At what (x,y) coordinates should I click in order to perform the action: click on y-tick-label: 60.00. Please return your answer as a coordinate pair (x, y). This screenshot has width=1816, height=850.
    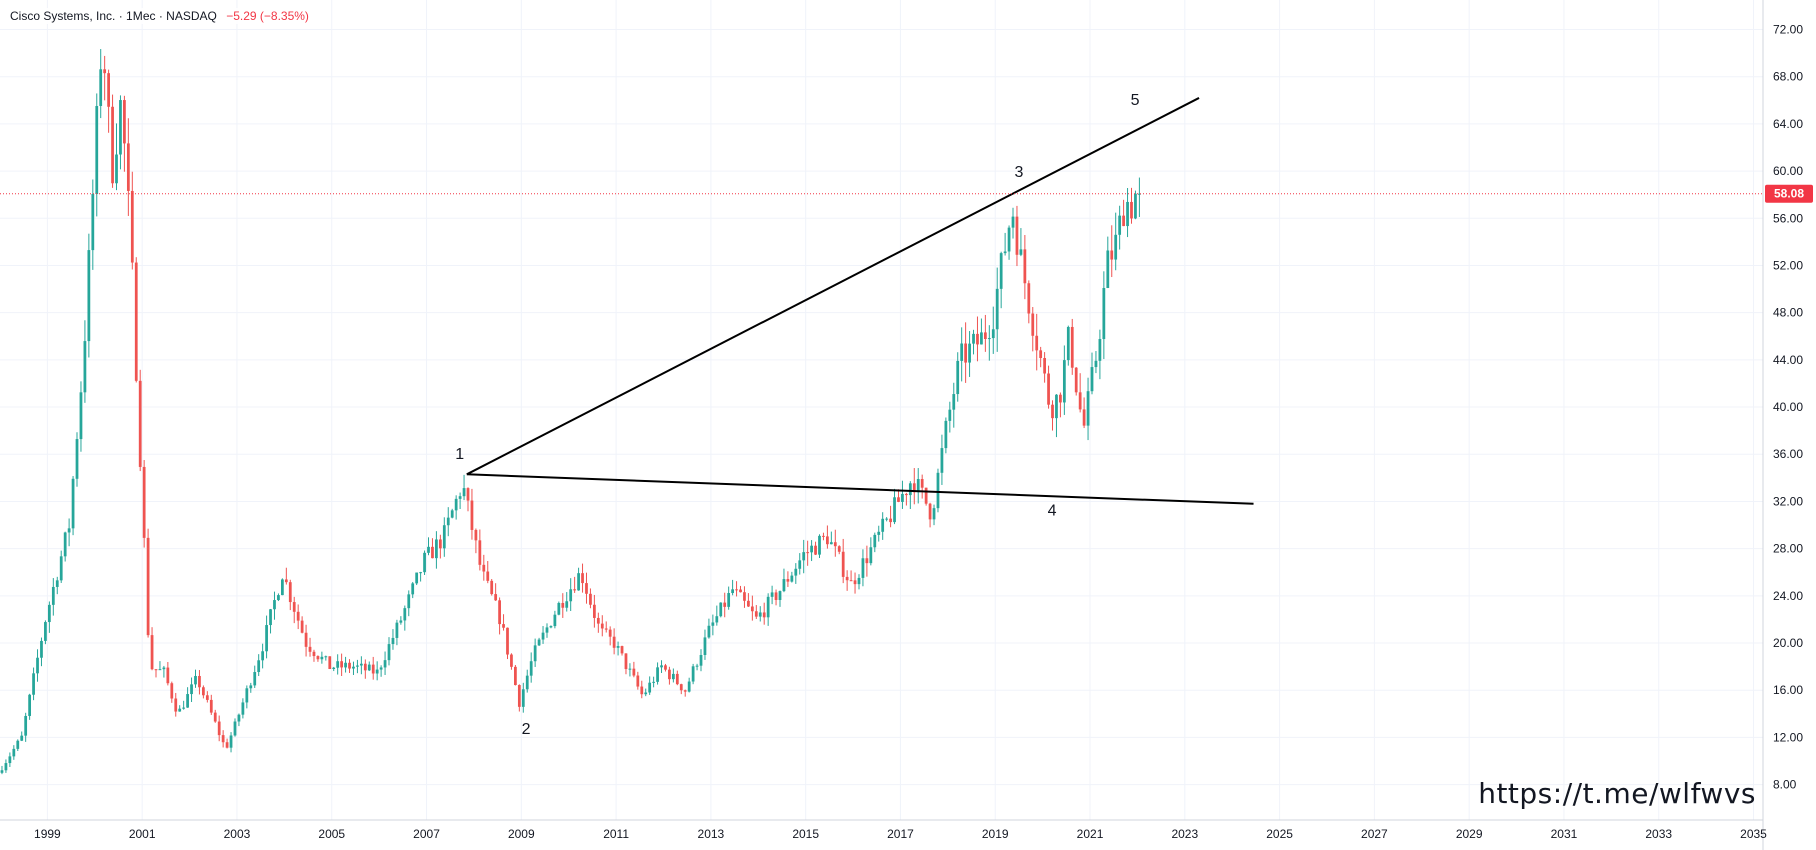
    Looking at the image, I should click on (1788, 171).